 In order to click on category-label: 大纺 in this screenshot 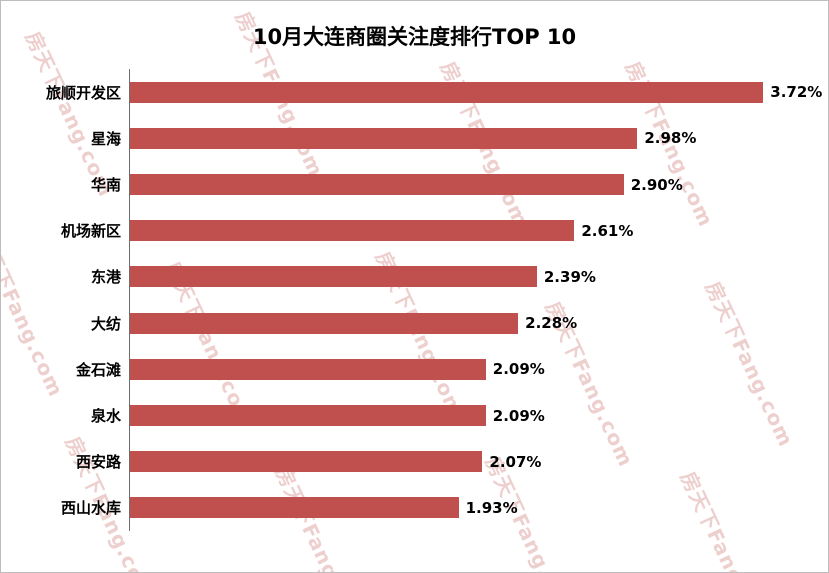, I will do `click(105, 323)`.